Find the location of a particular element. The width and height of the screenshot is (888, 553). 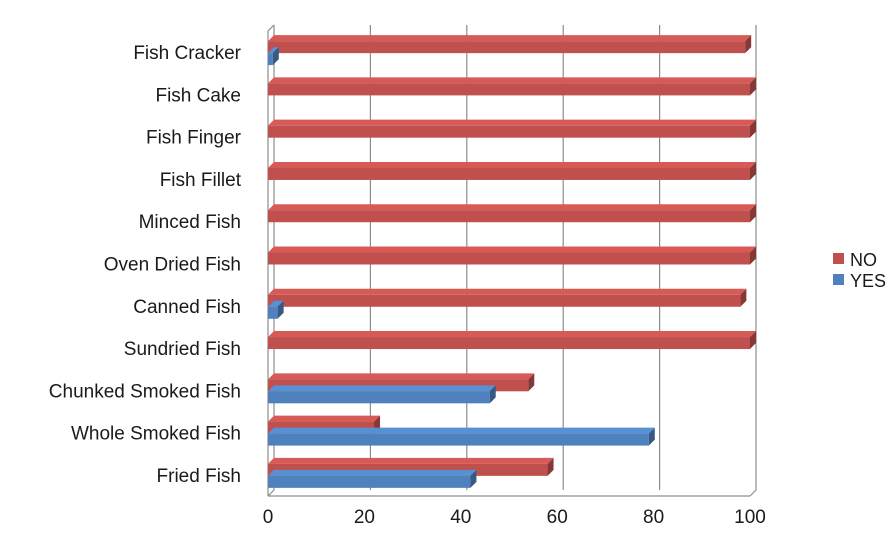

x-tick-labels: 0 20 40 60 80 100 is located at coordinates (514, 517).